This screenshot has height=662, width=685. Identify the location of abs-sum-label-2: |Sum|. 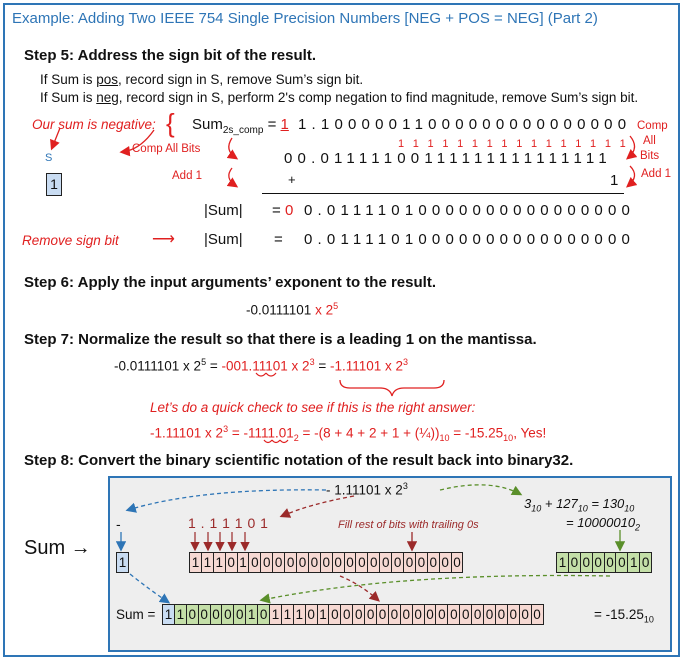
(223, 239).